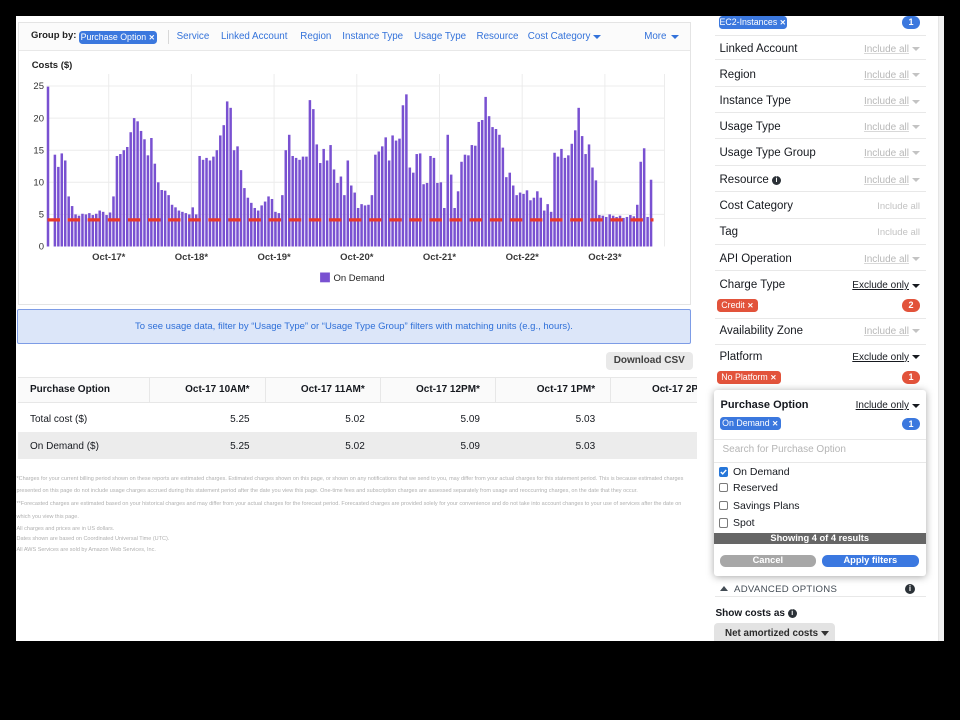  I want to click on svg-text: Oct-17*, so click(109, 257).